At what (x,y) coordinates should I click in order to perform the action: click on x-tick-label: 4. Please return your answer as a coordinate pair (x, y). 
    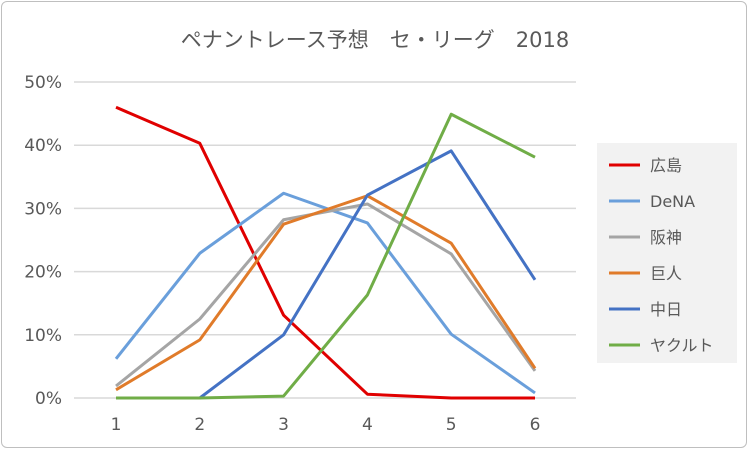
    Looking at the image, I should click on (367, 425).